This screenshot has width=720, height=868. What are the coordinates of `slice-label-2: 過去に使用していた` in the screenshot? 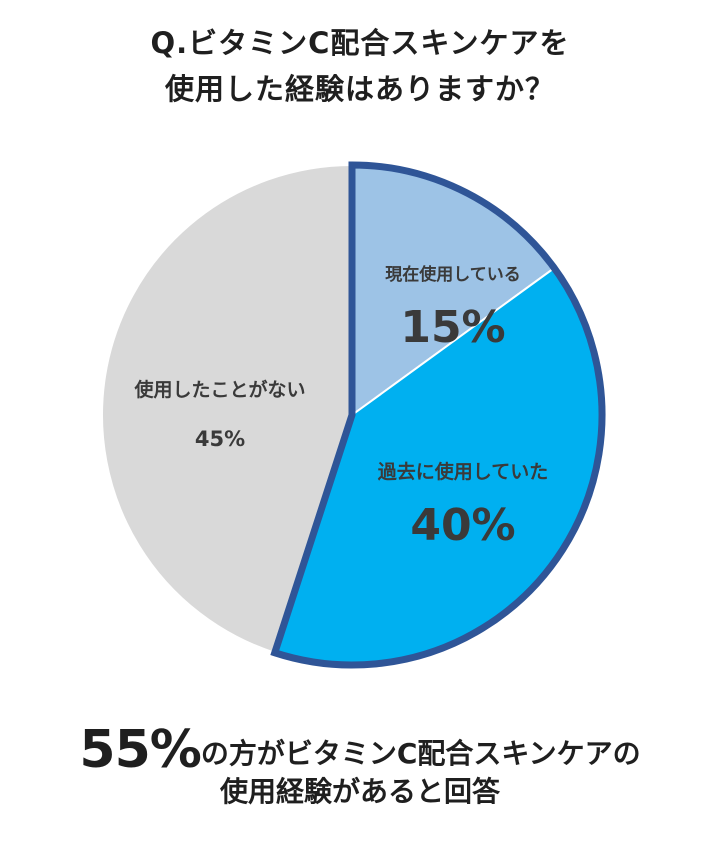 It's located at (463, 471).